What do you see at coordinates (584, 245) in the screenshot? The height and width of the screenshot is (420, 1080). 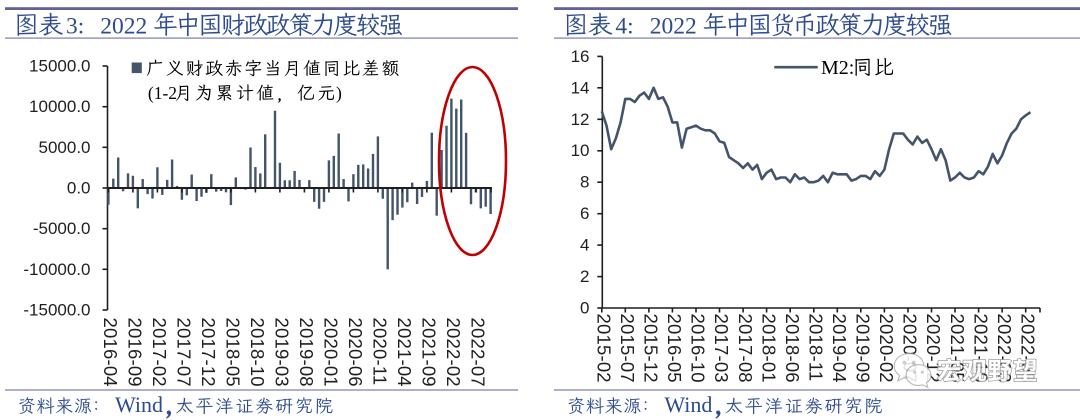 I see `svg-text: 4` at bounding box center [584, 245].